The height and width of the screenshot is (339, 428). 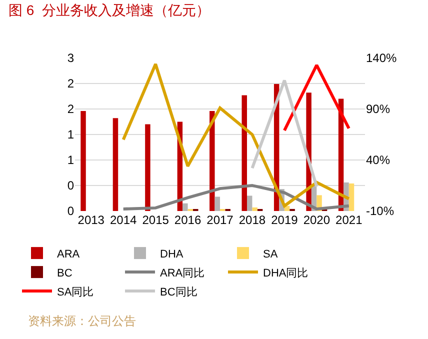 I want to click on y2-tick-label: -10%, so click(x=380, y=211).